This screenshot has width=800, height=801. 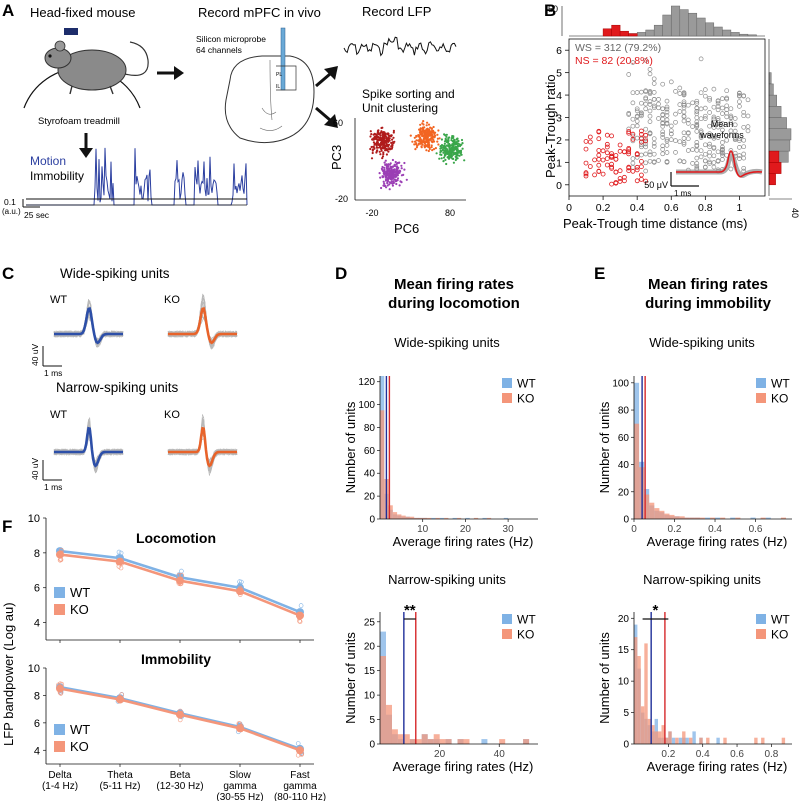 What do you see at coordinates (34, 669) in the screenshot?
I see `ytick-label: 10` at bounding box center [34, 669].